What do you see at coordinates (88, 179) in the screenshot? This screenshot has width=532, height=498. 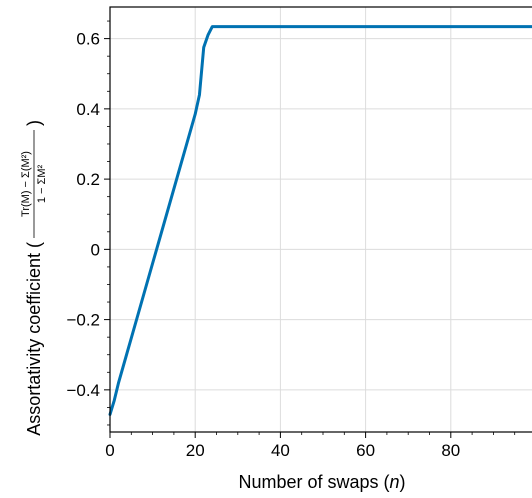 I see `y-tick-label-3: 0.2` at bounding box center [88, 179].